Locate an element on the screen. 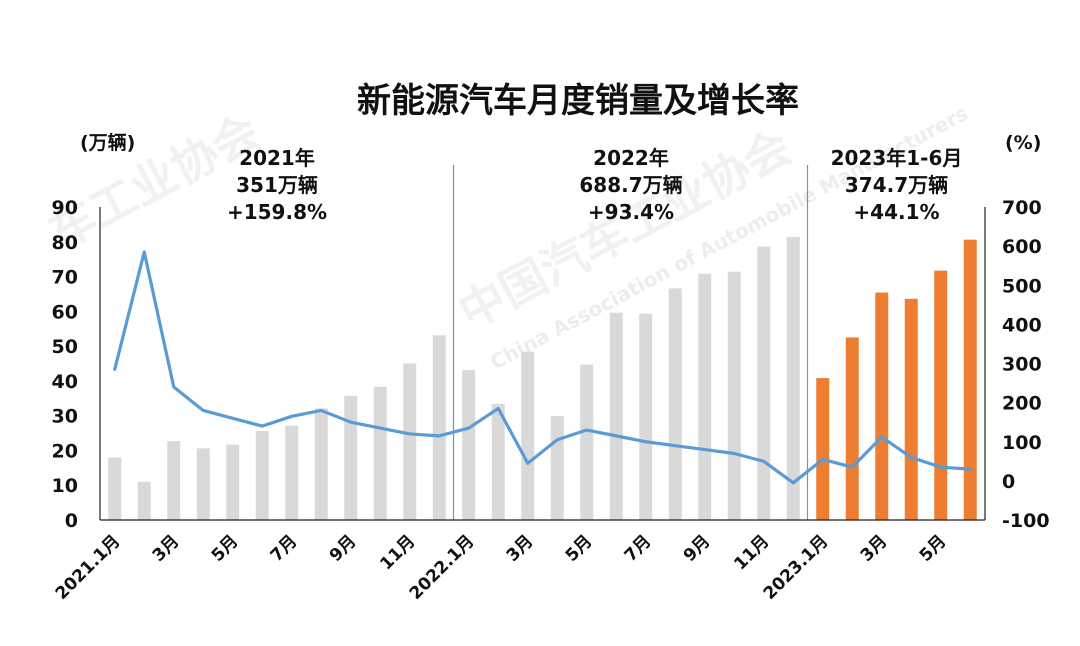  x-tick-label: 2021.1月 is located at coordinates (88, 567).